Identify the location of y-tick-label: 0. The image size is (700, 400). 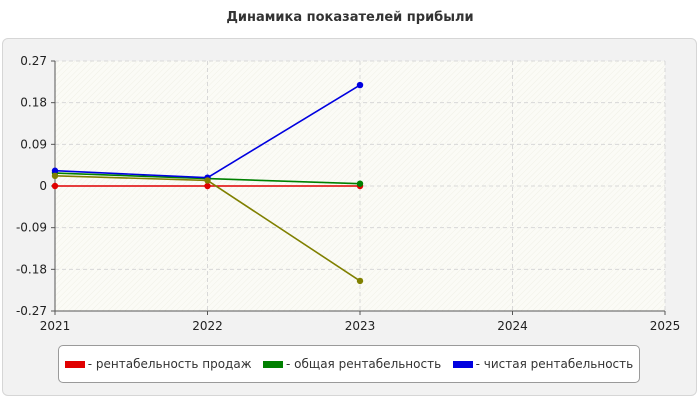
(43, 186).